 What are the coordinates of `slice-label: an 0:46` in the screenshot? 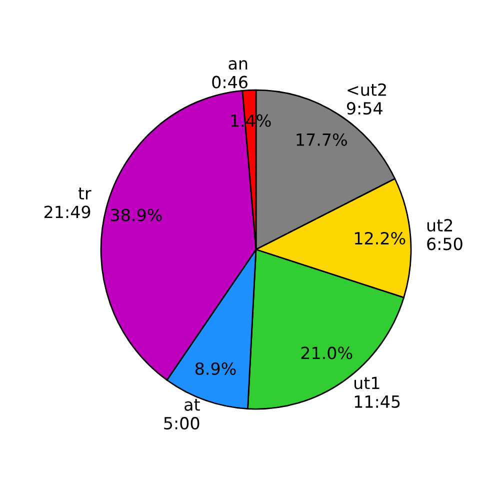 It's located at (230, 74).